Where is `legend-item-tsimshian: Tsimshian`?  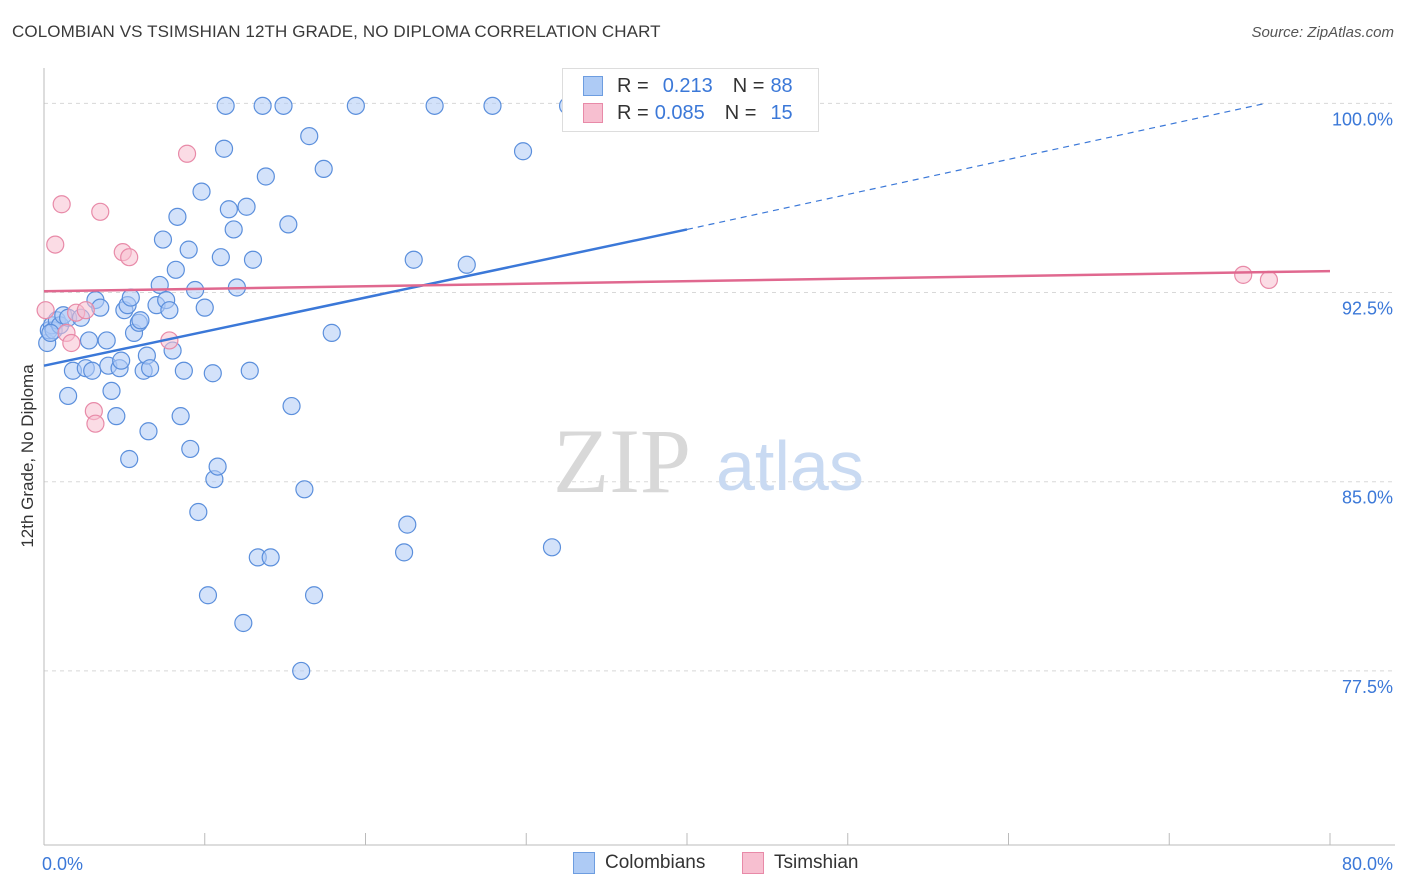 legend-item-tsimshian: Tsimshian is located at coordinates (800, 863).